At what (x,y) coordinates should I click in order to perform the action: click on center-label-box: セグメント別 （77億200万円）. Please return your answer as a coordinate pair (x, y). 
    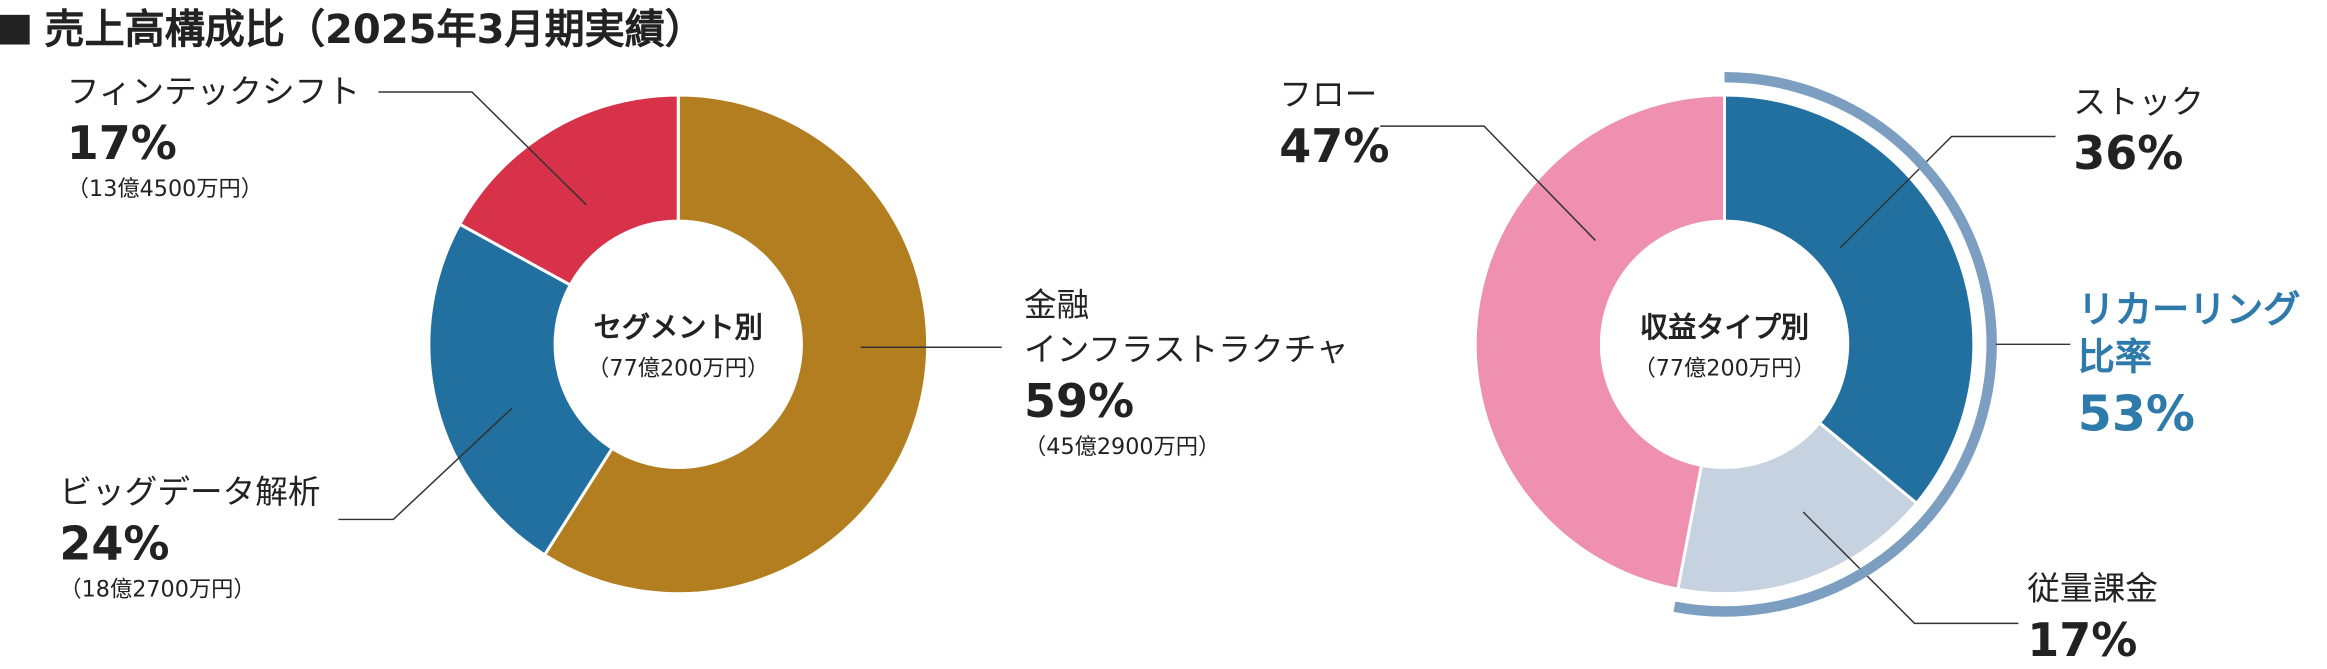
    Looking at the image, I should click on (678, 344).